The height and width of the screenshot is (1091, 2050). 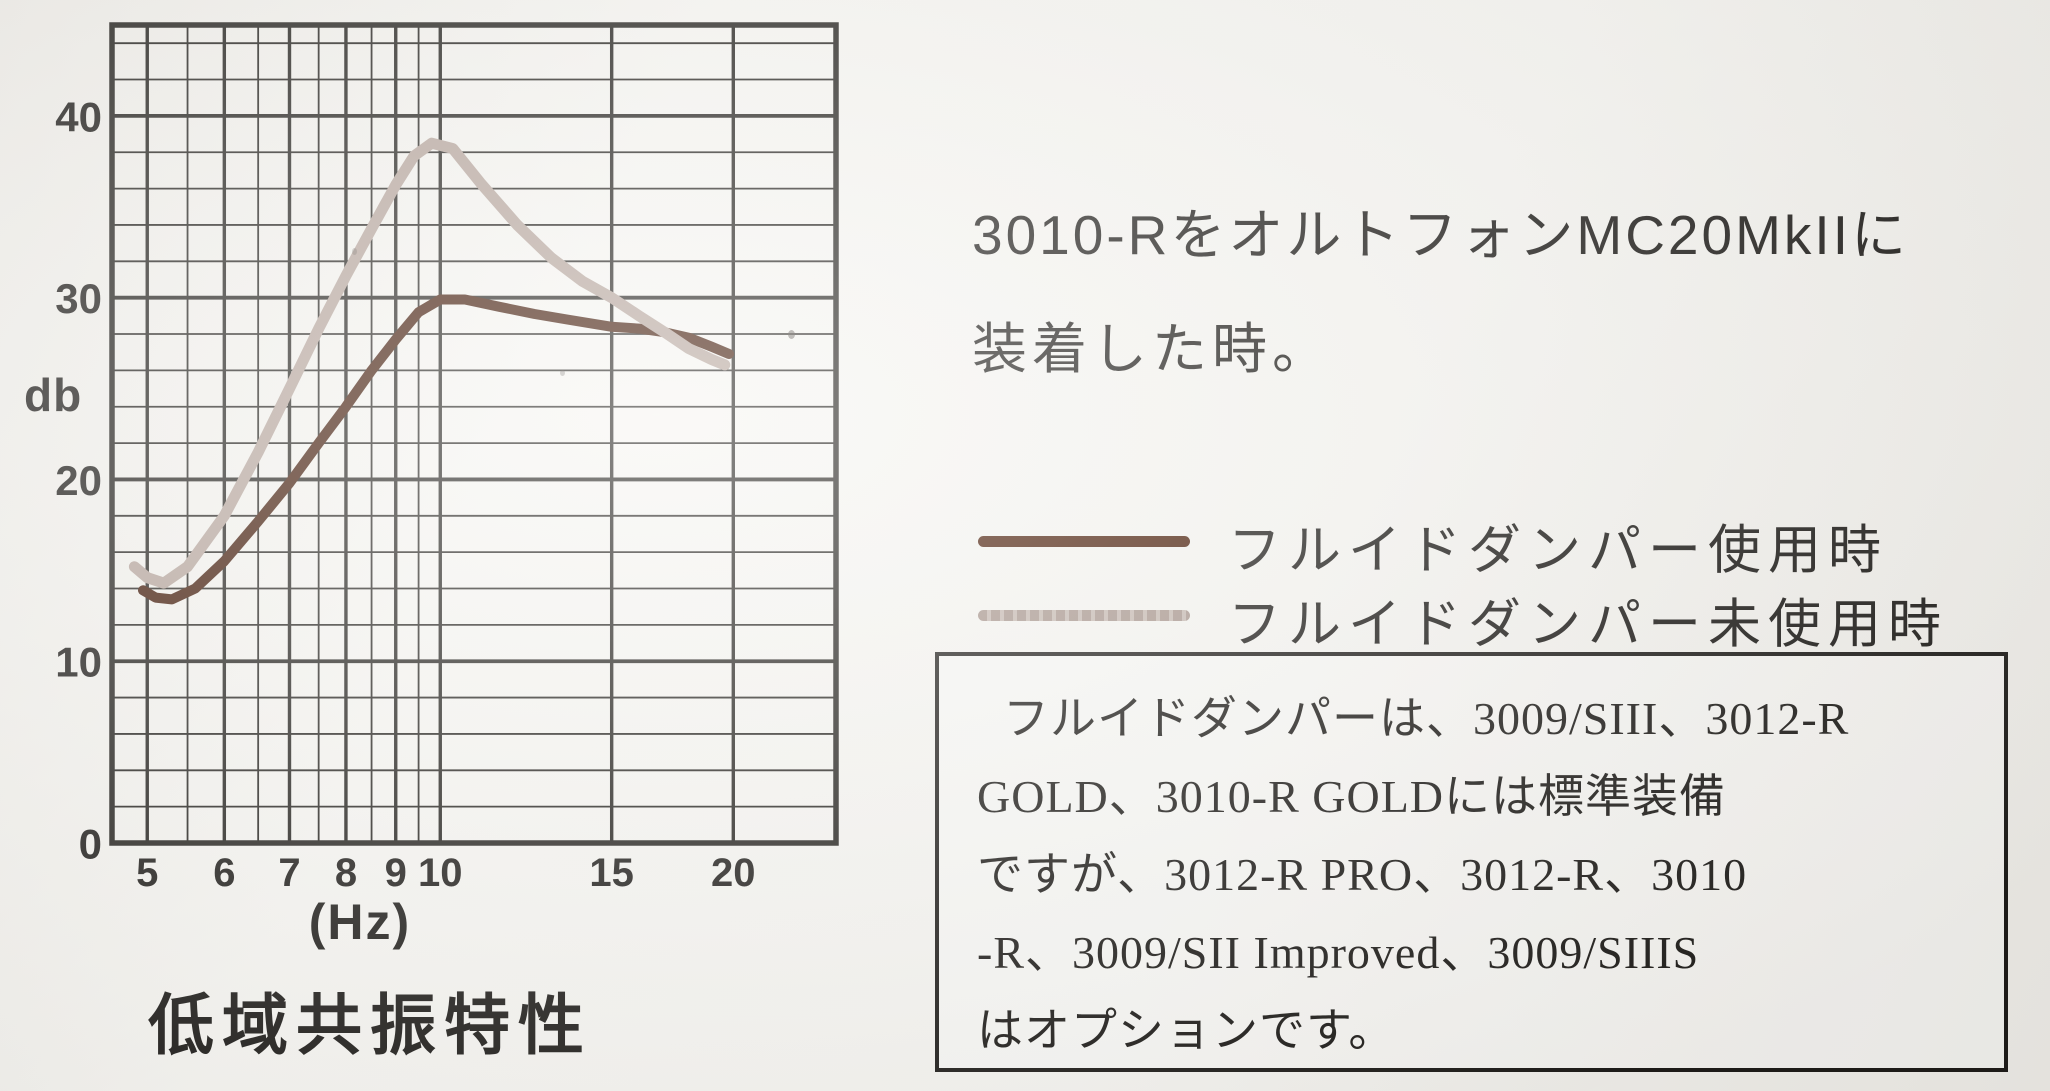 What do you see at coordinates (1084, 541) in the screenshot?
I see `damped-line-swatch` at bounding box center [1084, 541].